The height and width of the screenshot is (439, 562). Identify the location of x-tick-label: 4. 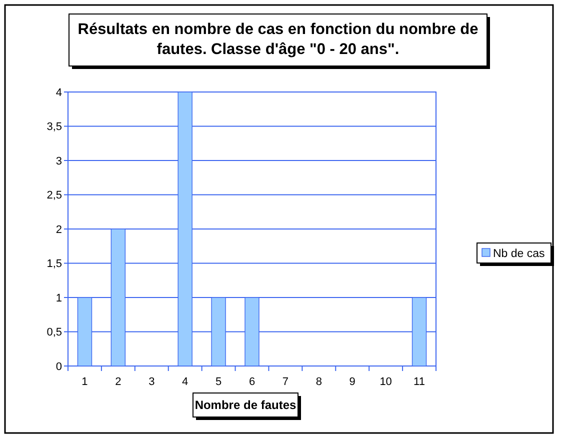
(185, 382).